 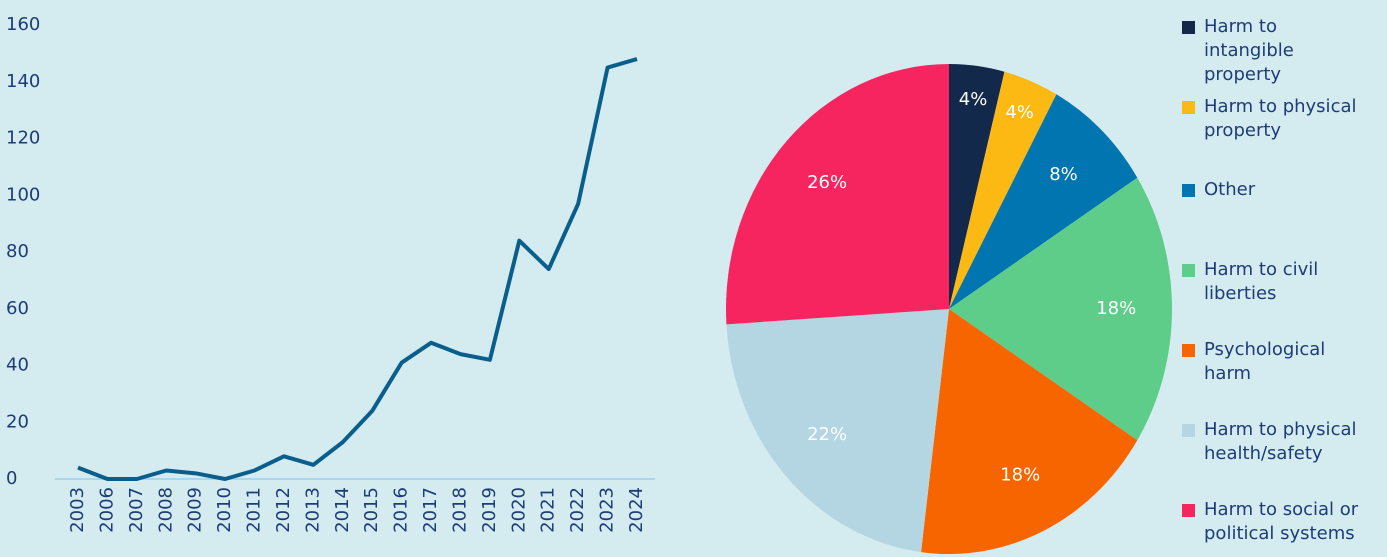 What do you see at coordinates (827, 182) in the screenshot?
I see `pie-label: 26%` at bounding box center [827, 182].